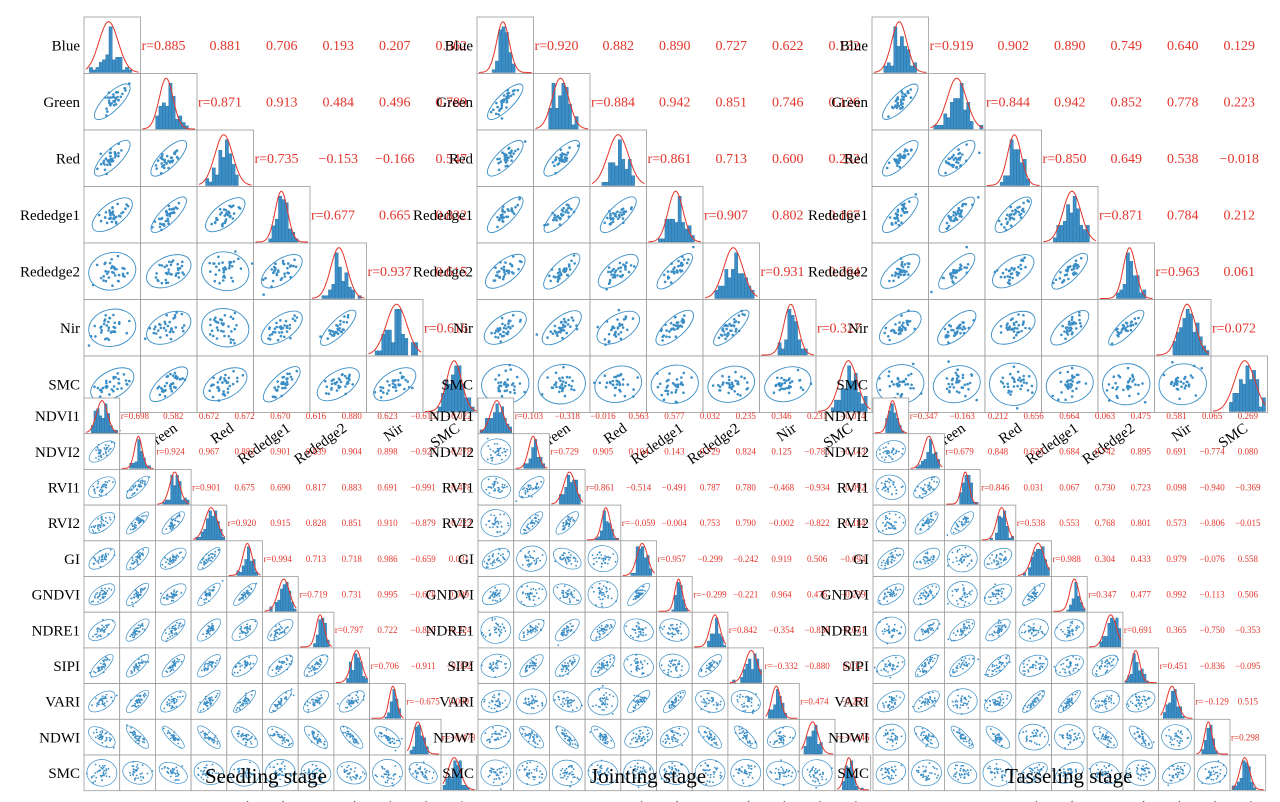  I want to click on row-label: Rededge2, so click(443, 273).